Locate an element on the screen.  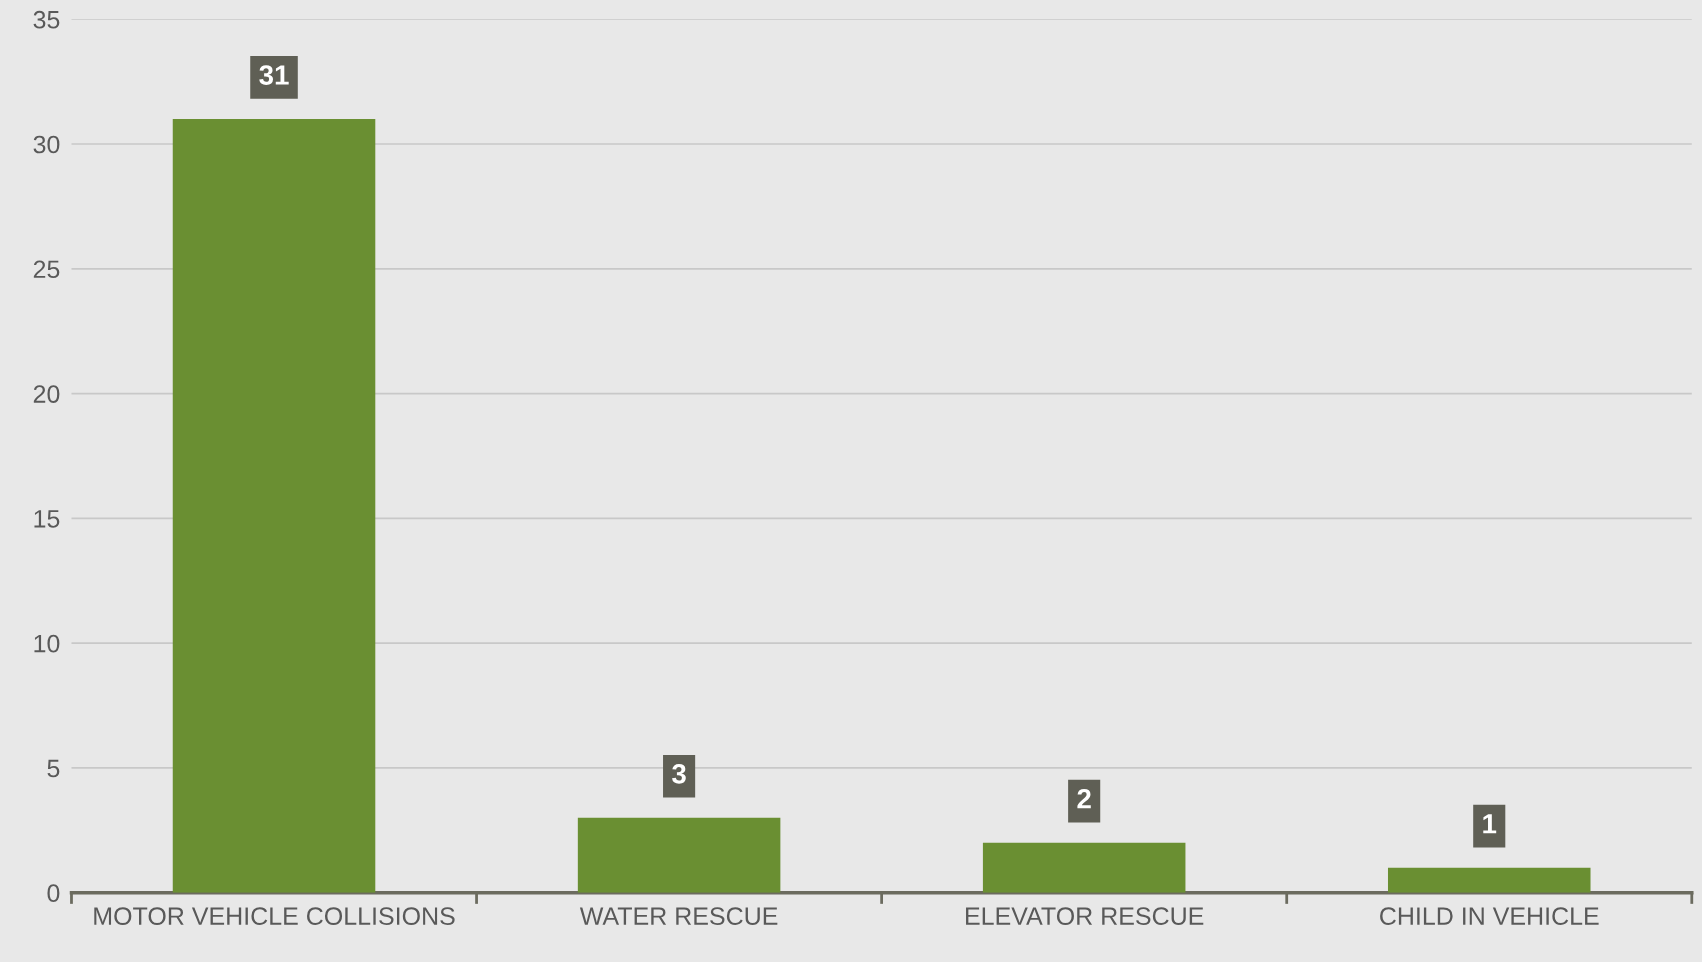
x-tick-label: MOTOR VEHICLE COLLISIONS is located at coordinates (274, 916).